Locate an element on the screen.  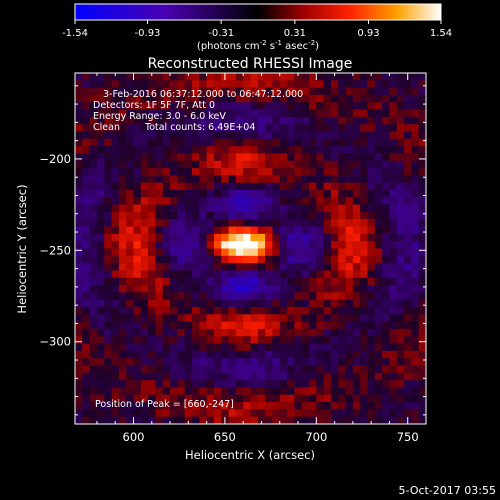
annotation-counts: Total counts: 6.49E+04 is located at coordinates (199, 127).